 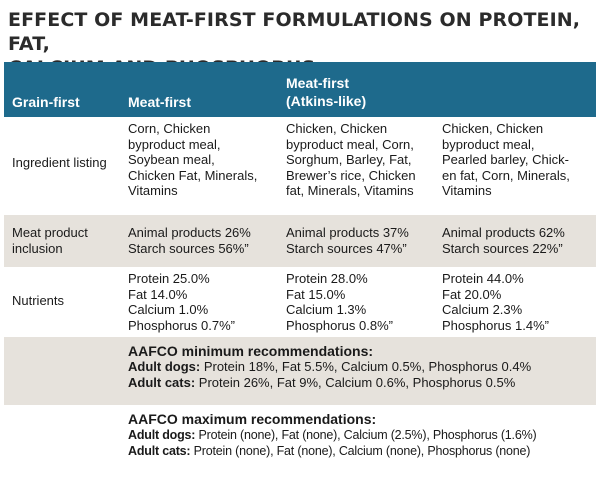 What do you see at coordinates (347, 240) in the screenshot?
I see `cell-meat-meat-first: Animal products 37% Starch sources 47%”` at bounding box center [347, 240].